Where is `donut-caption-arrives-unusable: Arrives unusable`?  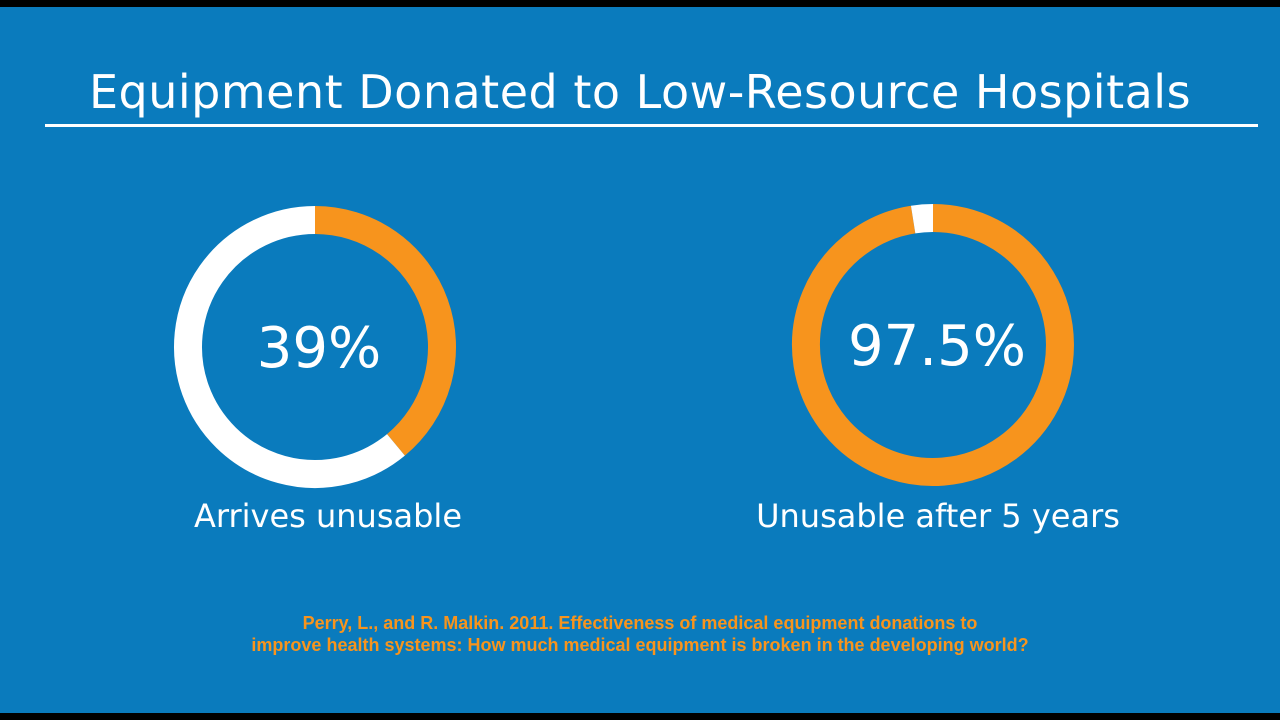 donut-caption-arrives-unusable: Arrives unusable is located at coordinates (327, 516).